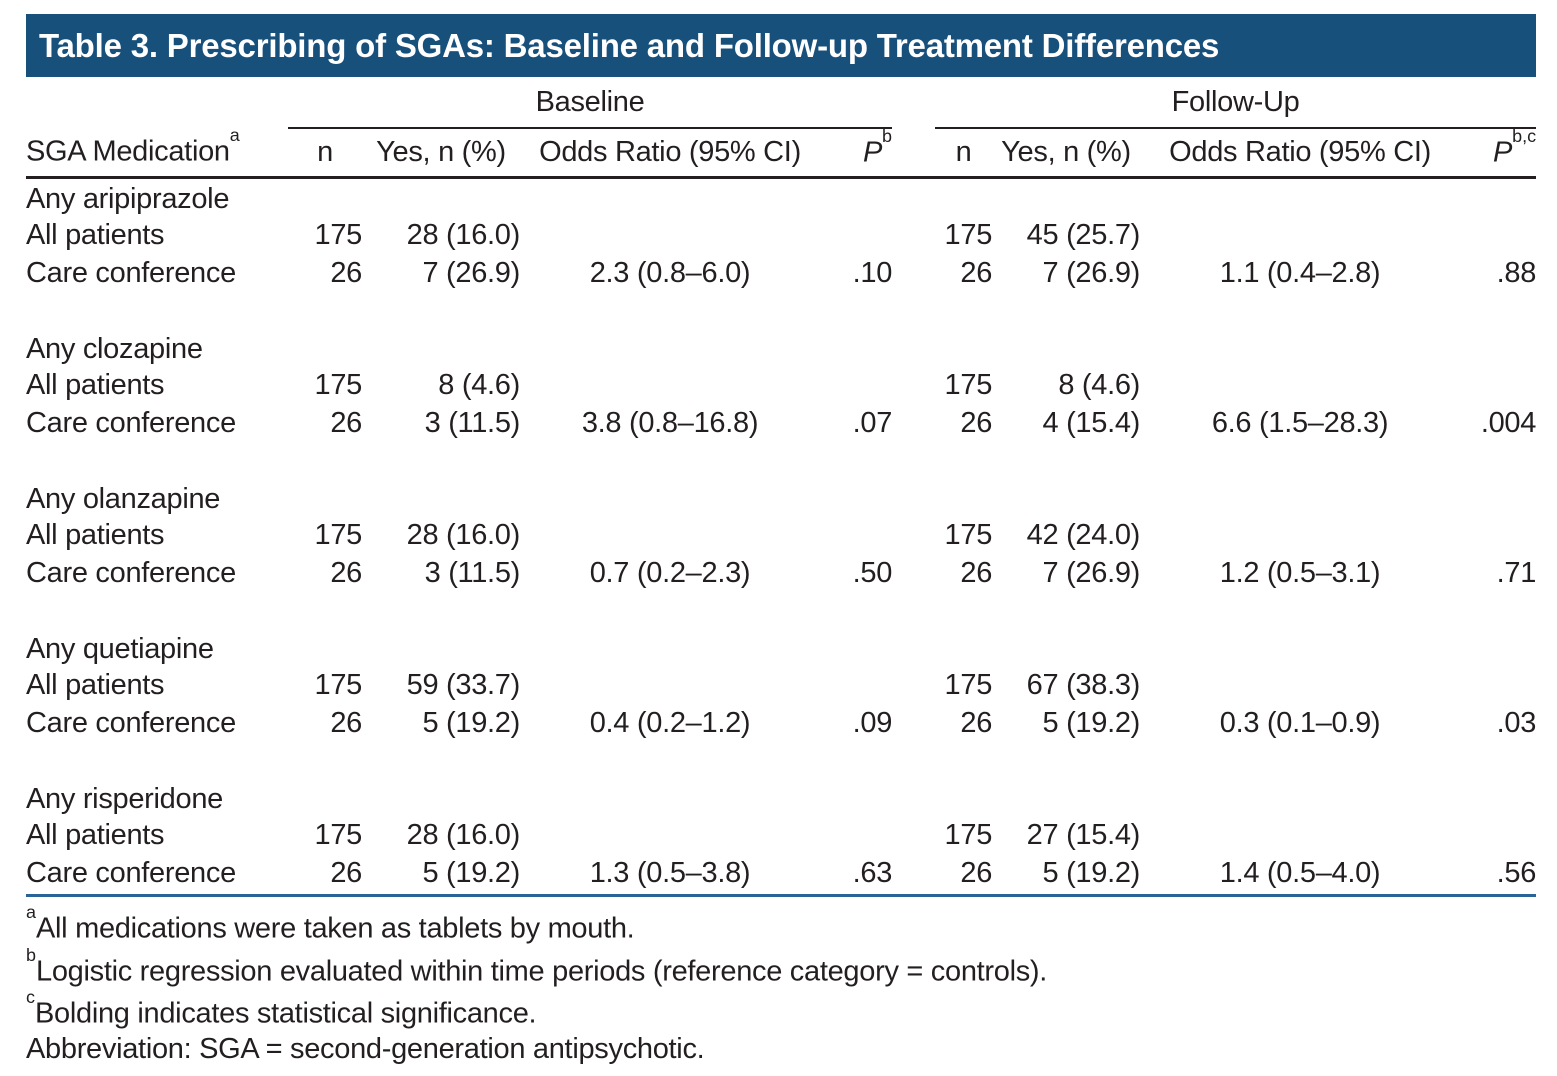  What do you see at coordinates (479, 384) in the screenshot?
I see `cell-yes: 8 (4.6)` at bounding box center [479, 384].